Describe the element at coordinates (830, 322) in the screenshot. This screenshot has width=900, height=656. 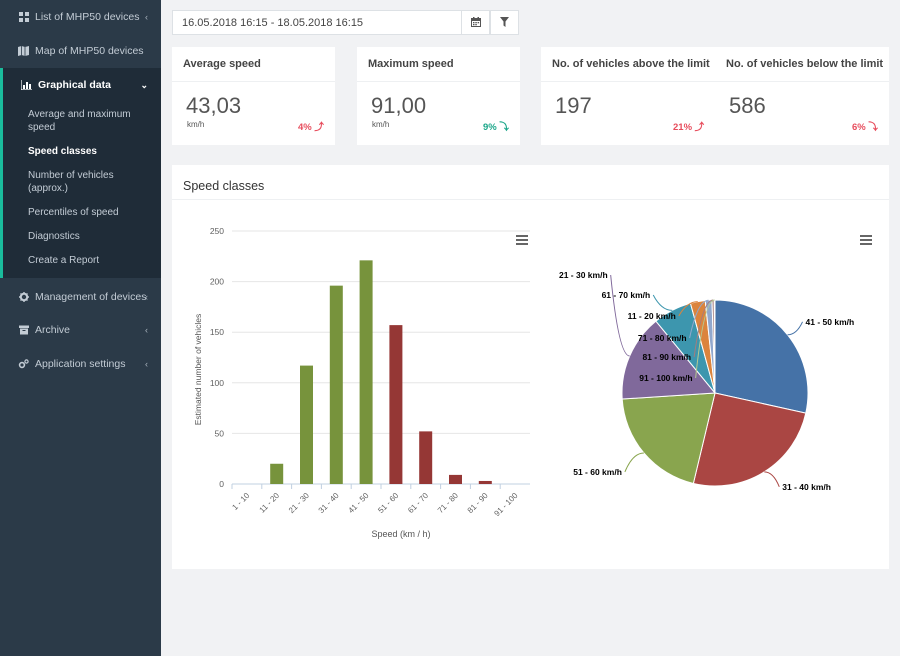
I see `pie-label: 41 - 50 km/h` at that location.